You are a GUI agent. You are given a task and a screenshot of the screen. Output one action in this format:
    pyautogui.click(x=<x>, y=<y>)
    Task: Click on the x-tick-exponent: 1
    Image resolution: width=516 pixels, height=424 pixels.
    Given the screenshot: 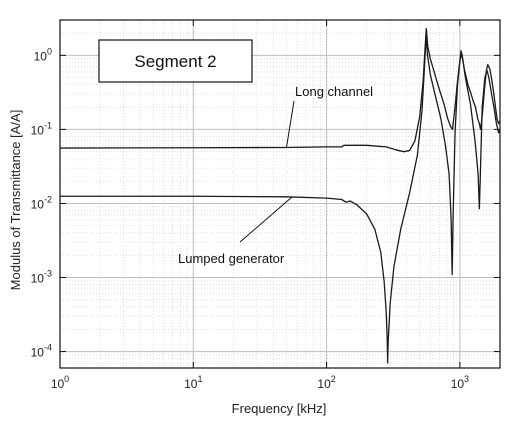 What is the action you would take?
    pyautogui.click(x=199, y=379)
    